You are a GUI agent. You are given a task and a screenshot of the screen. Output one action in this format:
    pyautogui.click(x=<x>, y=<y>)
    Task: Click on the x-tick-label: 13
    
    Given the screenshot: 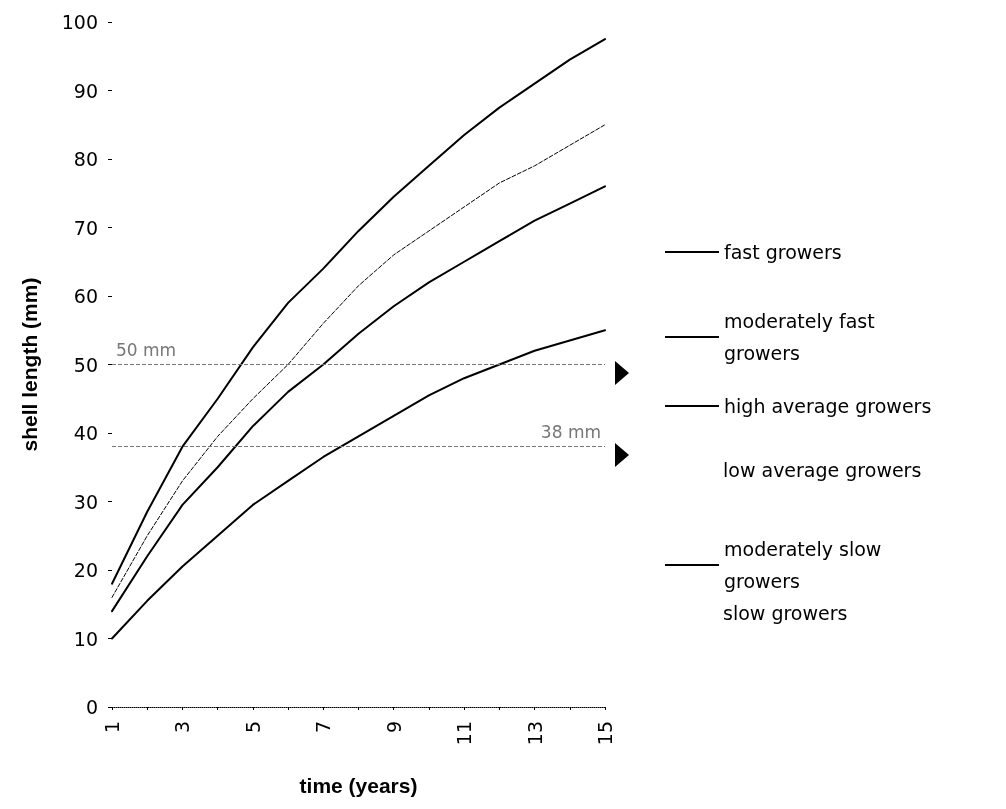 What is the action you would take?
    pyautogui.click(x=534, y=733)
    